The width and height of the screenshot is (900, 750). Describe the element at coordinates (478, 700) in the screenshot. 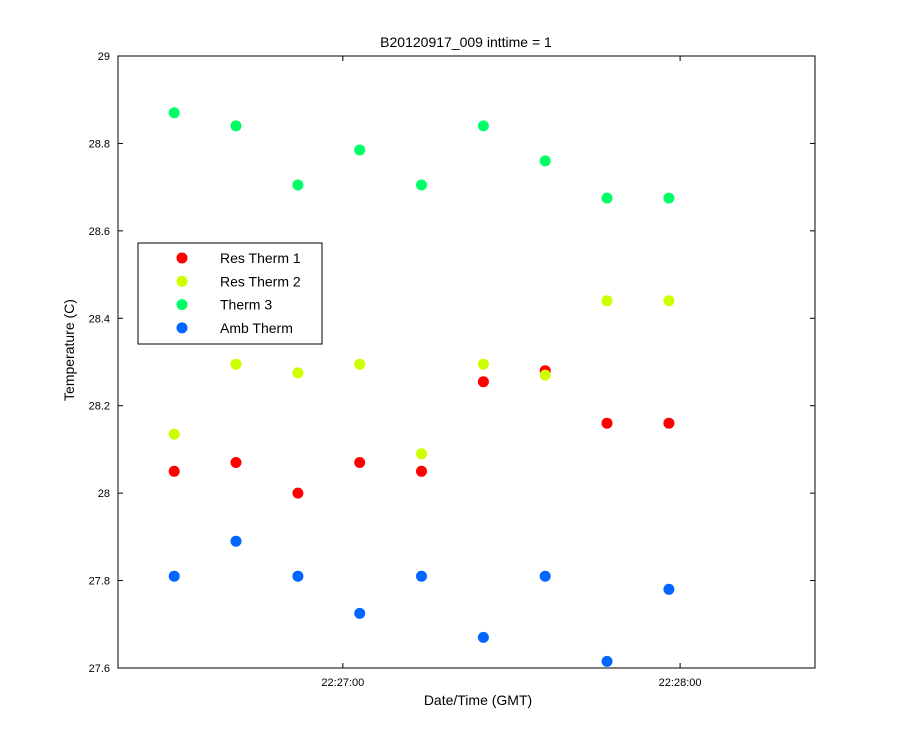

I see `x-axis-label: Date/Time (GMT)` at that location.